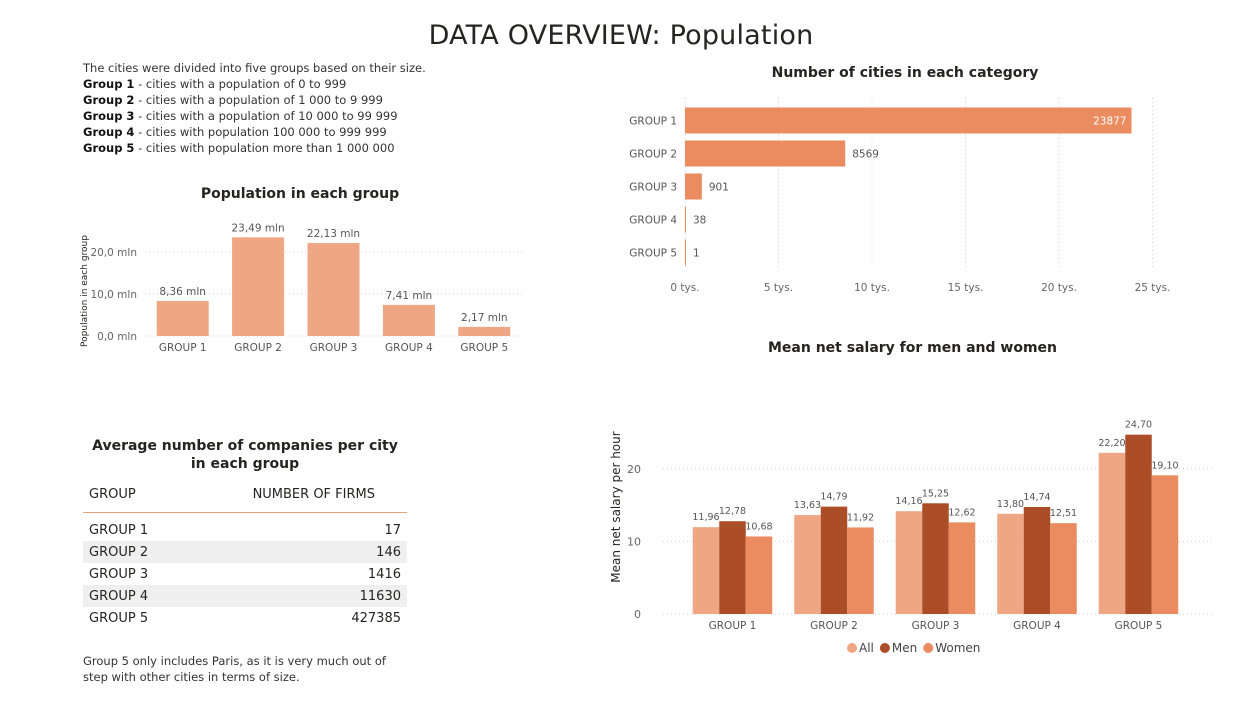 The image size is (1242, 715). What do you see at coordinates (719, 188) in the screenshot?
I see `data-label: 901` at bounding box center [719, 188].